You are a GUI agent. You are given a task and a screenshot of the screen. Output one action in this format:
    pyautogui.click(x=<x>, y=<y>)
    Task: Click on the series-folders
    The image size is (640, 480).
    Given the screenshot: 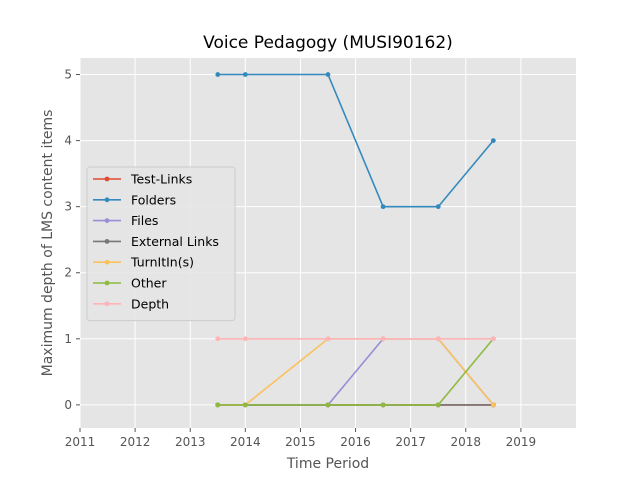 What is the action you would take?
    pyautogui.click(x=355, y=141)
    